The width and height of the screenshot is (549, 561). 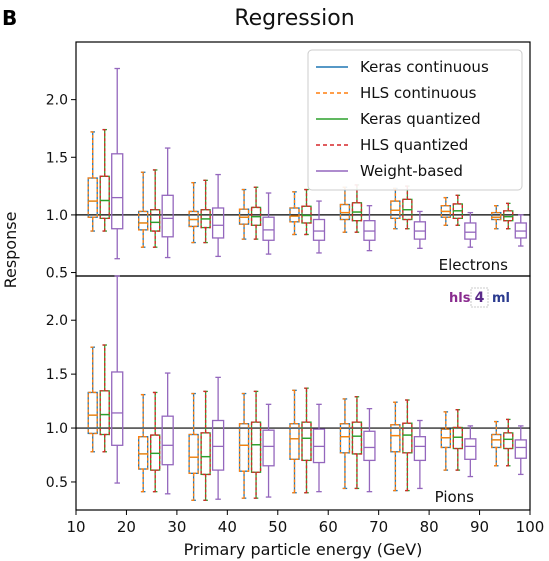 I want to click on y-axis-label: Response, so click(x=10, y=250).